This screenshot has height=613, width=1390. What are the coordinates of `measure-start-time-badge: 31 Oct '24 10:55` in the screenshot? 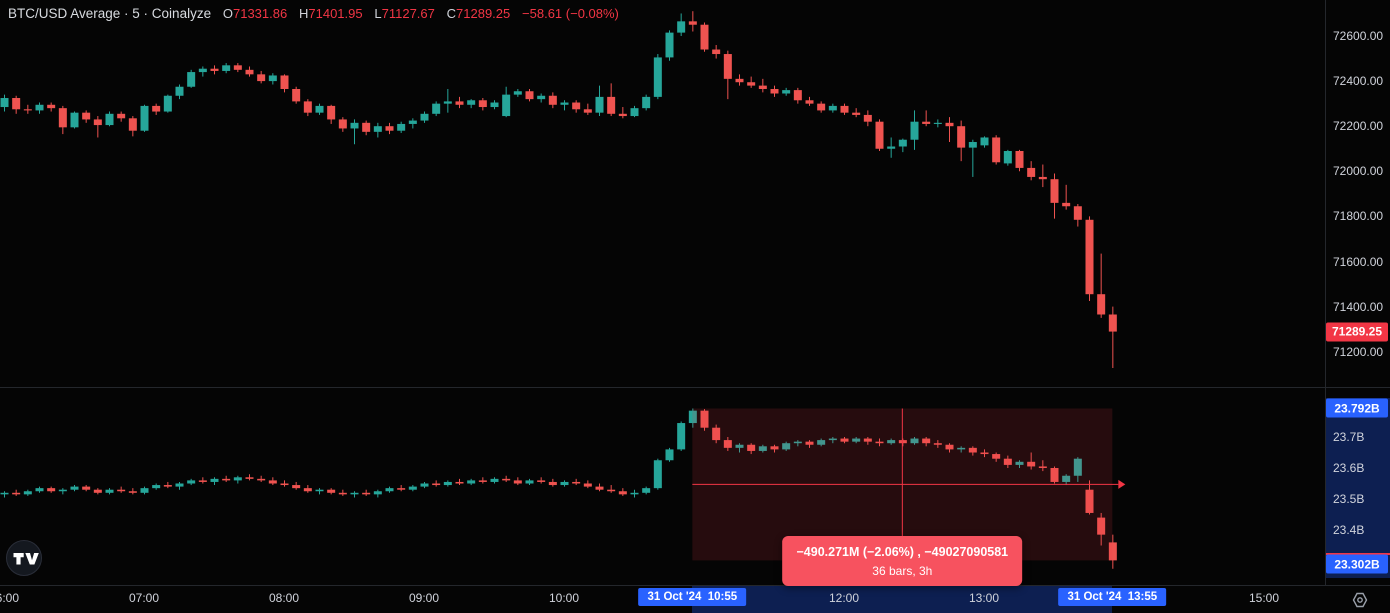 It's located at (692, 597).